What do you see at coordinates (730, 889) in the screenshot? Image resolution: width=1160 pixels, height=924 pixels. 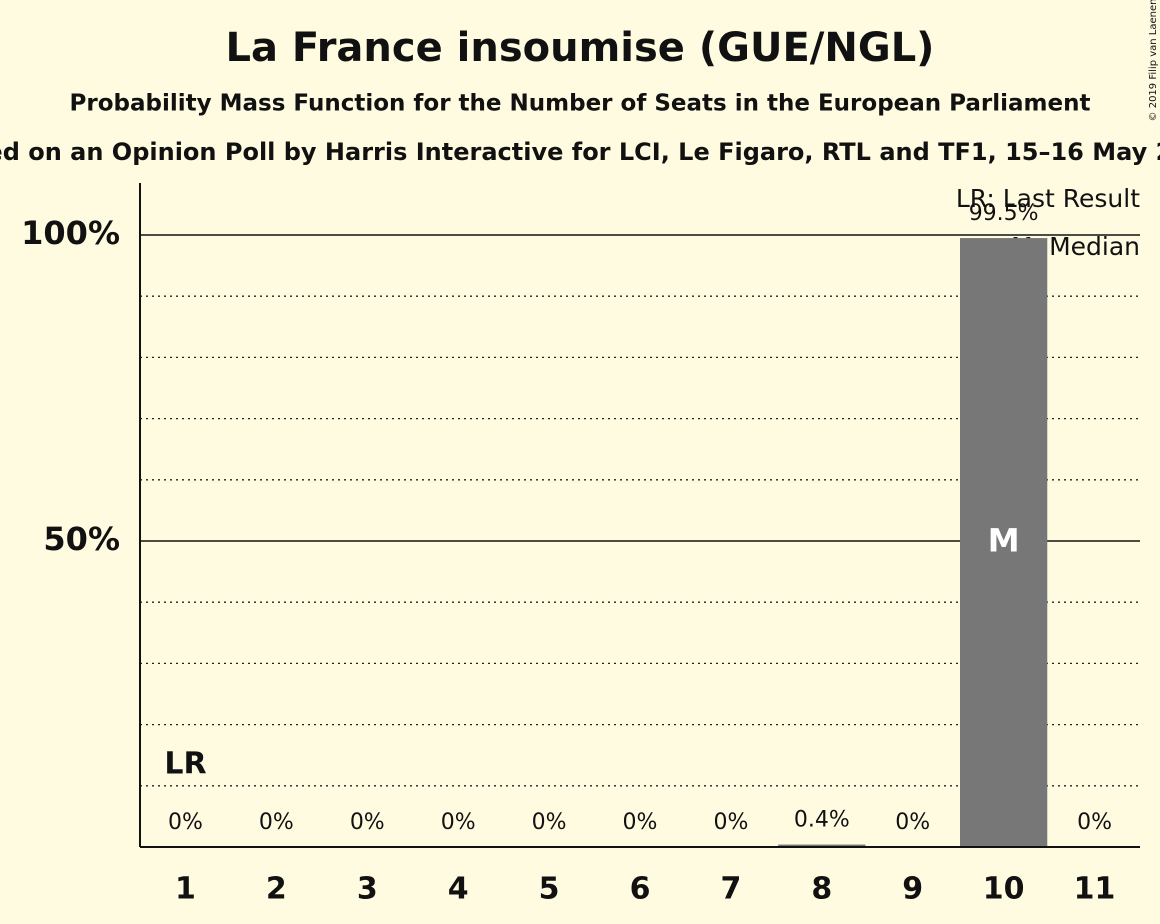 I see `x-tick-label: 7` at bounding box center [730, 889].